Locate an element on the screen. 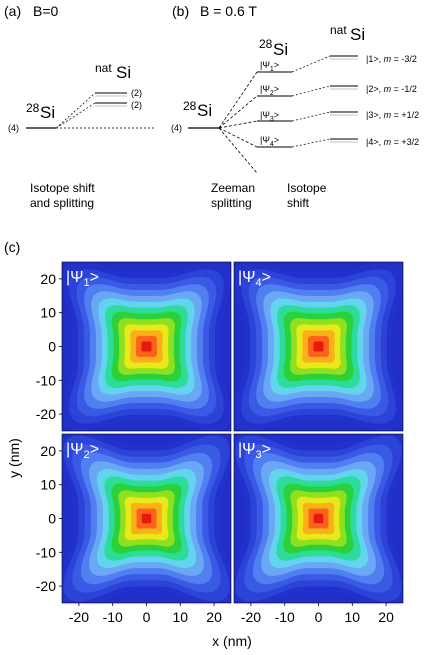  b-degeneracy-4: (4) is located at coordinates (176, 128).